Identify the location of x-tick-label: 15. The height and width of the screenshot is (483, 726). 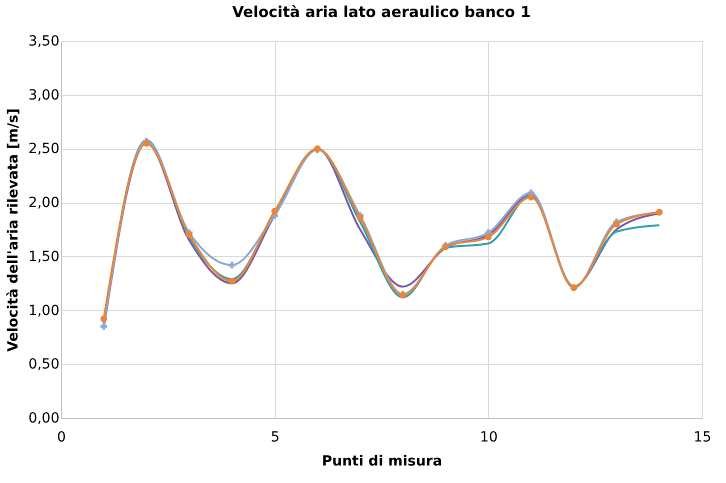
(703, 438).